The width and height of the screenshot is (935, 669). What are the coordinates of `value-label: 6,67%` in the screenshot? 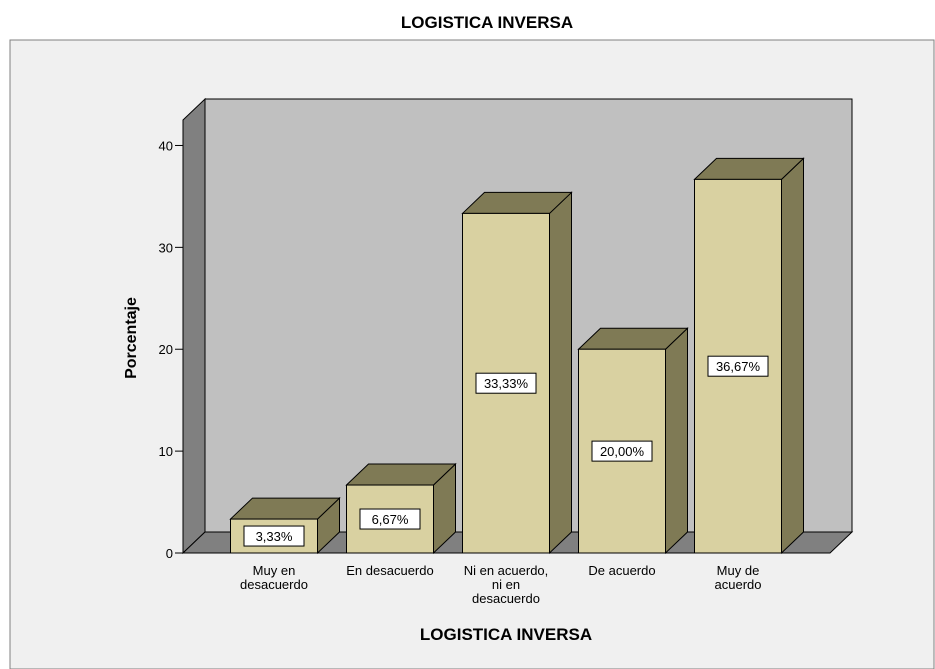 It's located at (390, 519).